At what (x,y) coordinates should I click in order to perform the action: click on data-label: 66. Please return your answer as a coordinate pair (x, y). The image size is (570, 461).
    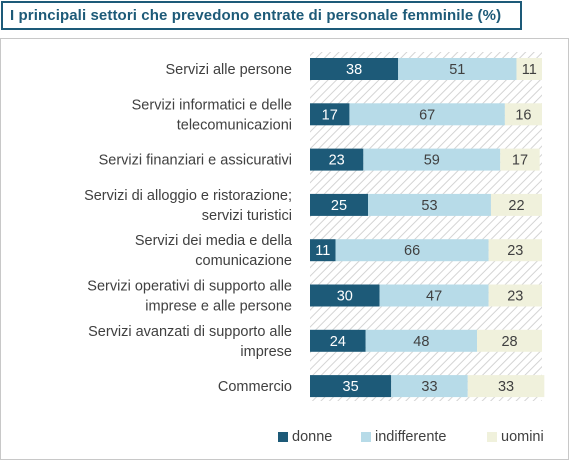
    Looking at the image, I should click on (412, 251).